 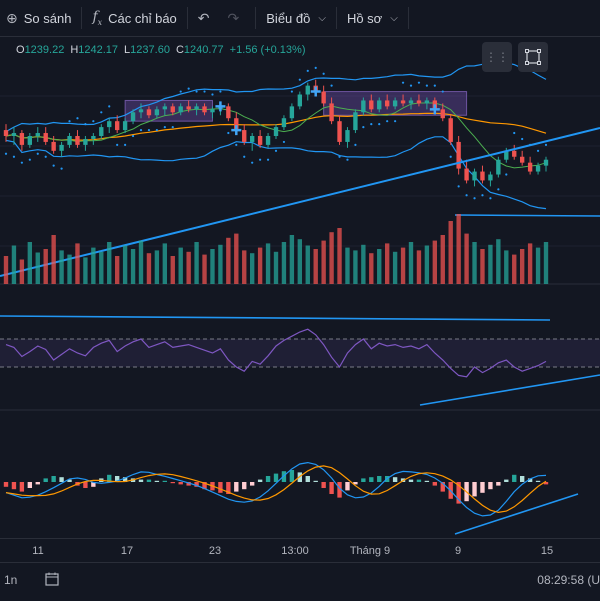 What do you see at coordinates (127, 50) in the screenshot?
I see `low-label: L` at bounding box center [127, 50].